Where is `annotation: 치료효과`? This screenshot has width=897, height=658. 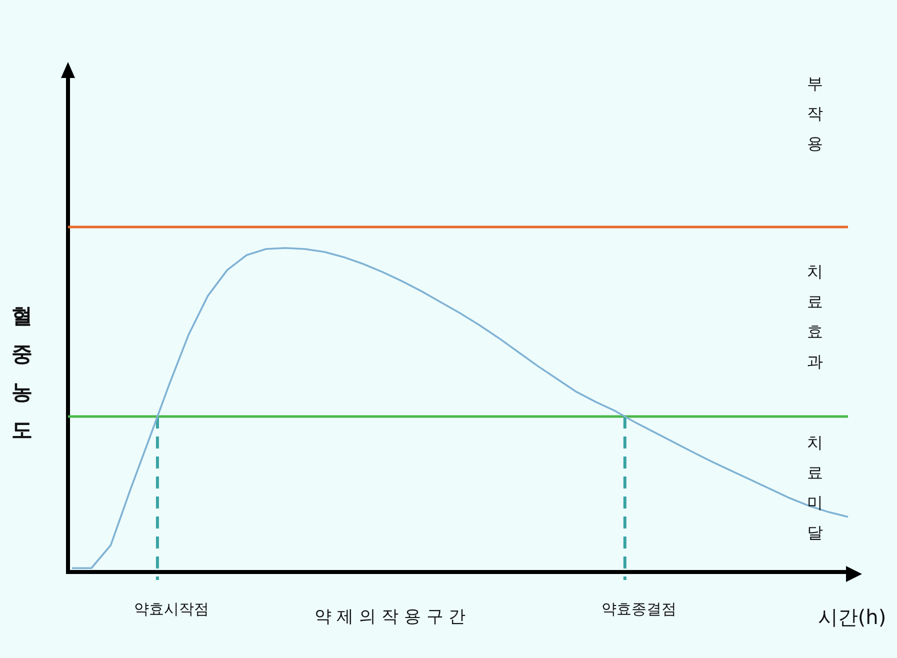 annotation: 치료효과 is located at coordinates (815, 316).